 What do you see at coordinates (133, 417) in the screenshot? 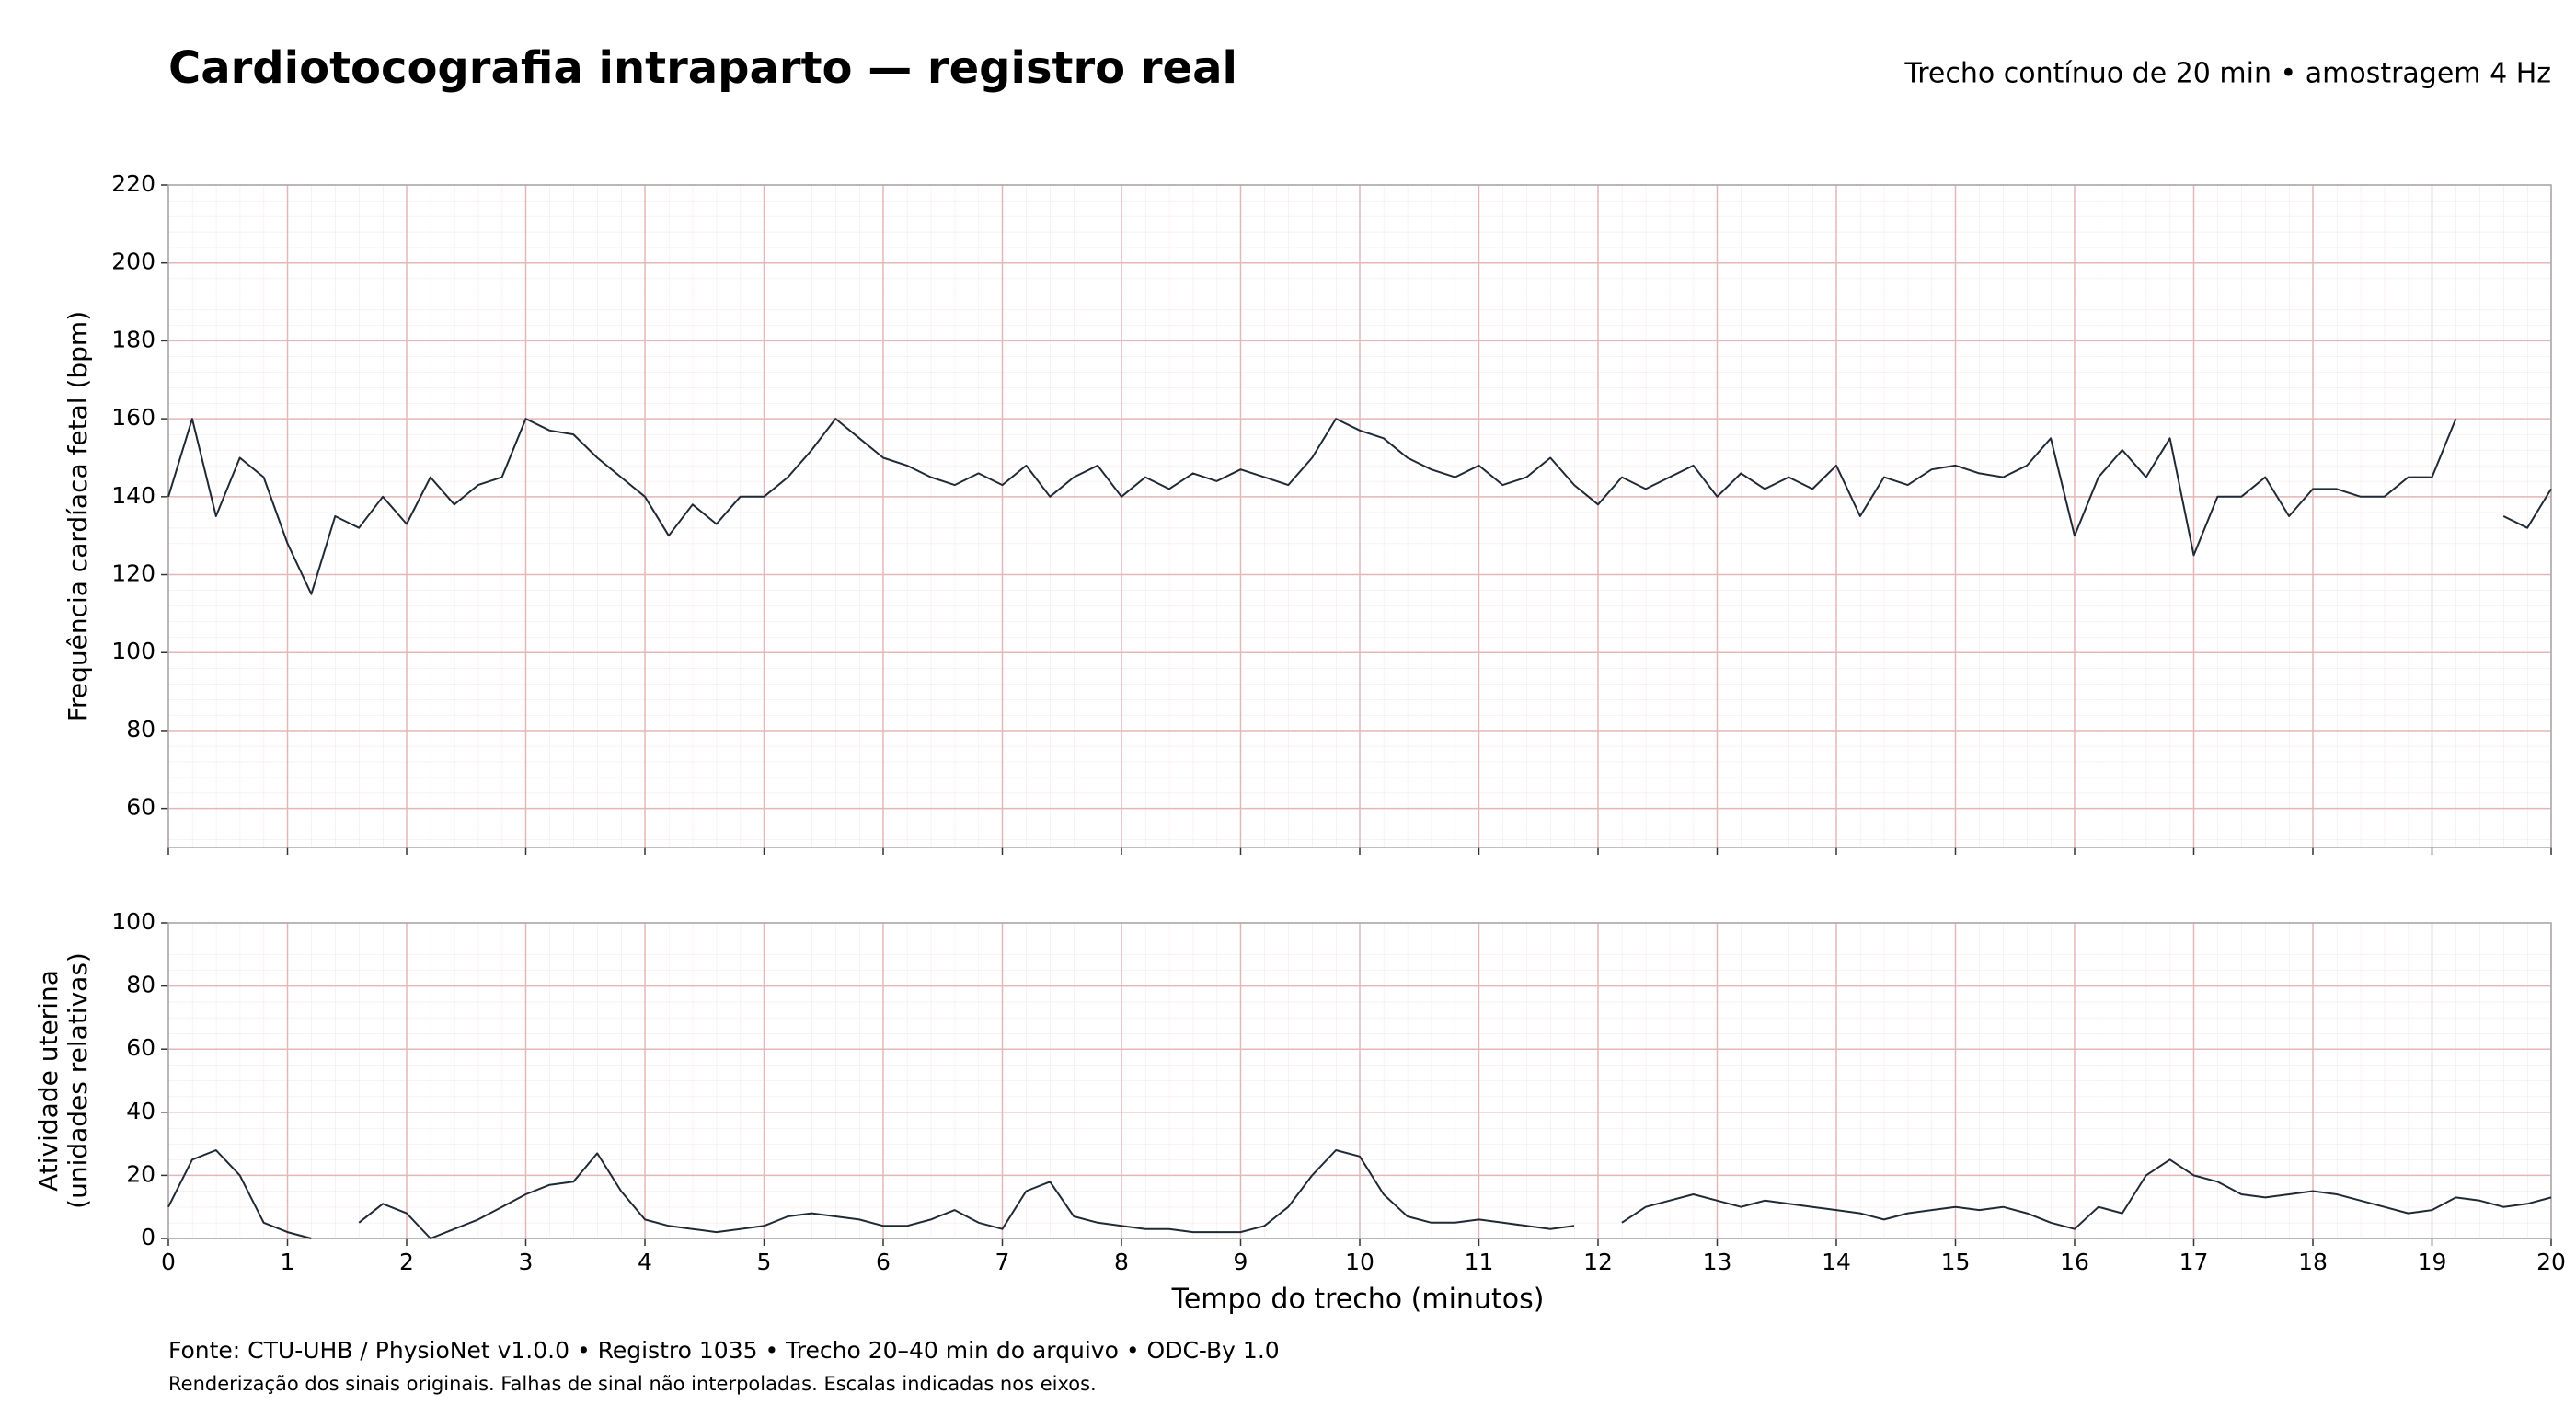
I see `y-tick-label: 160` at bounding box center [133, 417].